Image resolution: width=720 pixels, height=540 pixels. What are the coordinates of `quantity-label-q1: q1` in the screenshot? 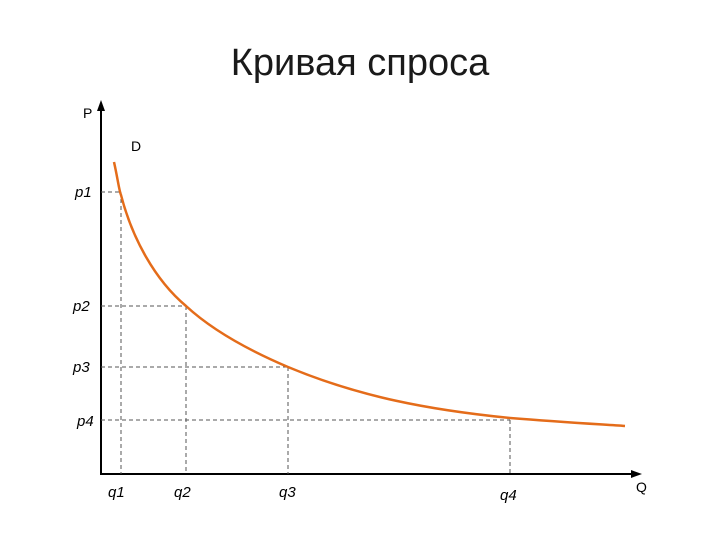 It's located at (116, 492).